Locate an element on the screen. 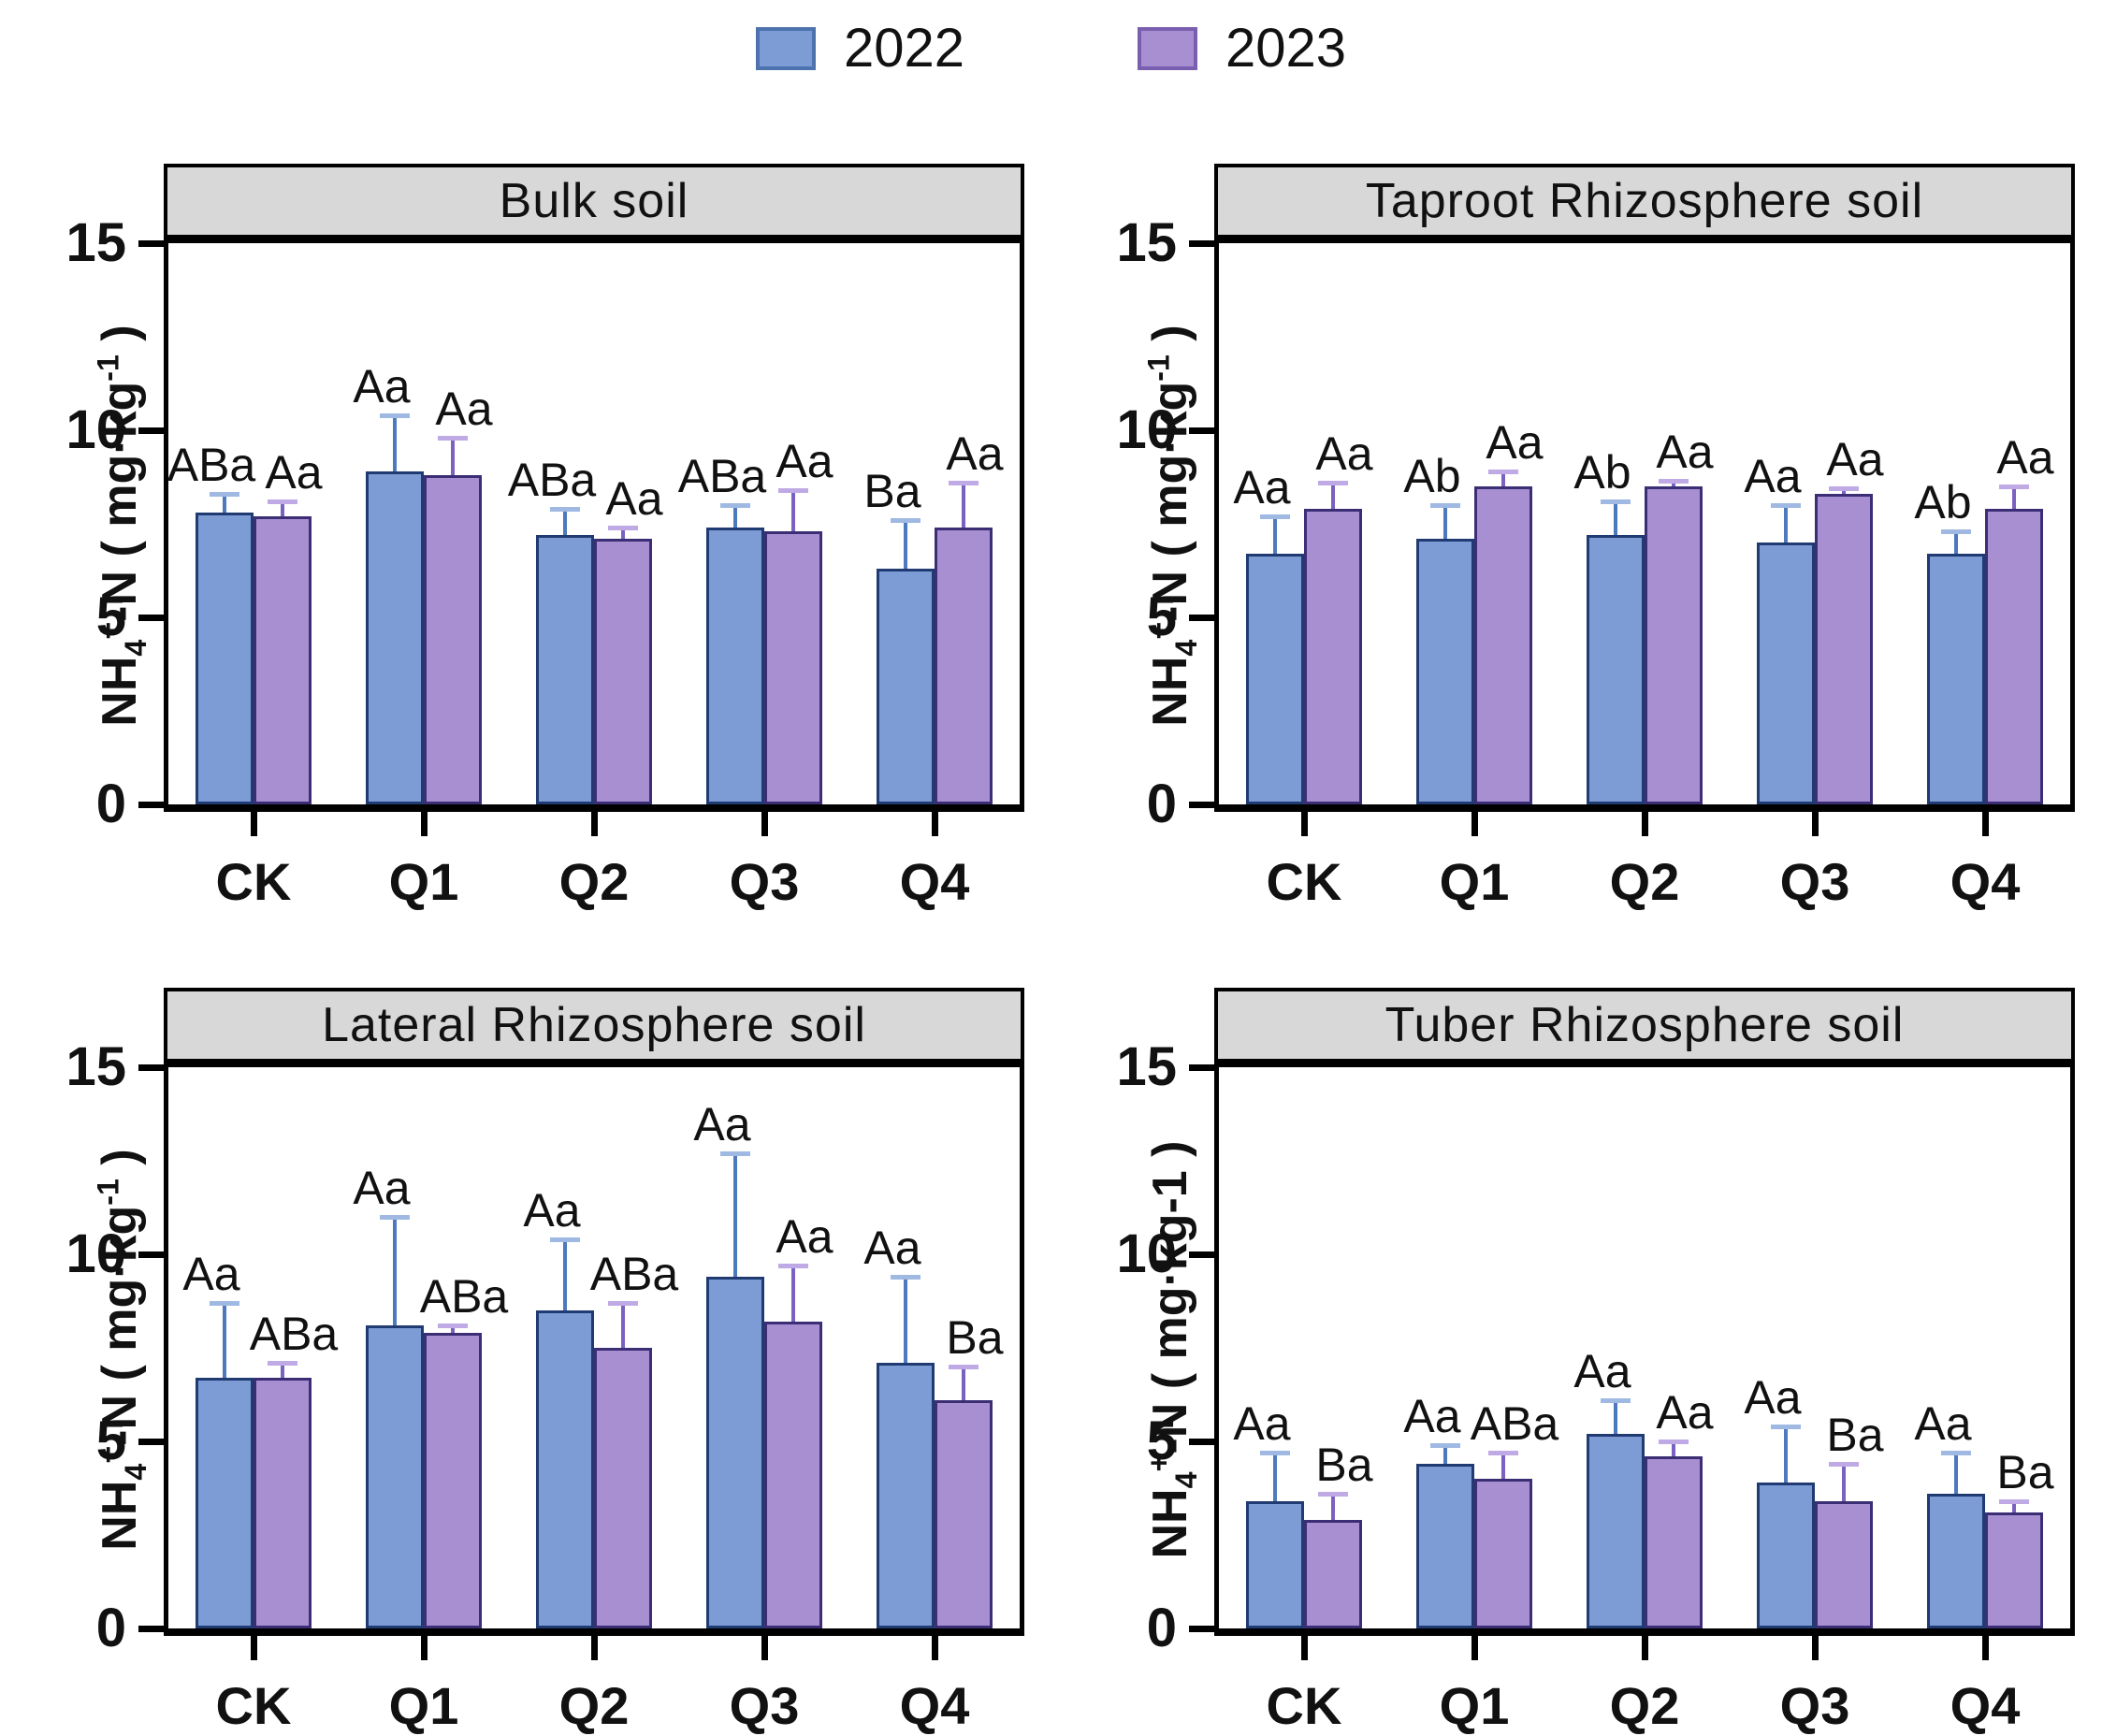  significance-letter: Ab is located at coordinates (1432, 476).